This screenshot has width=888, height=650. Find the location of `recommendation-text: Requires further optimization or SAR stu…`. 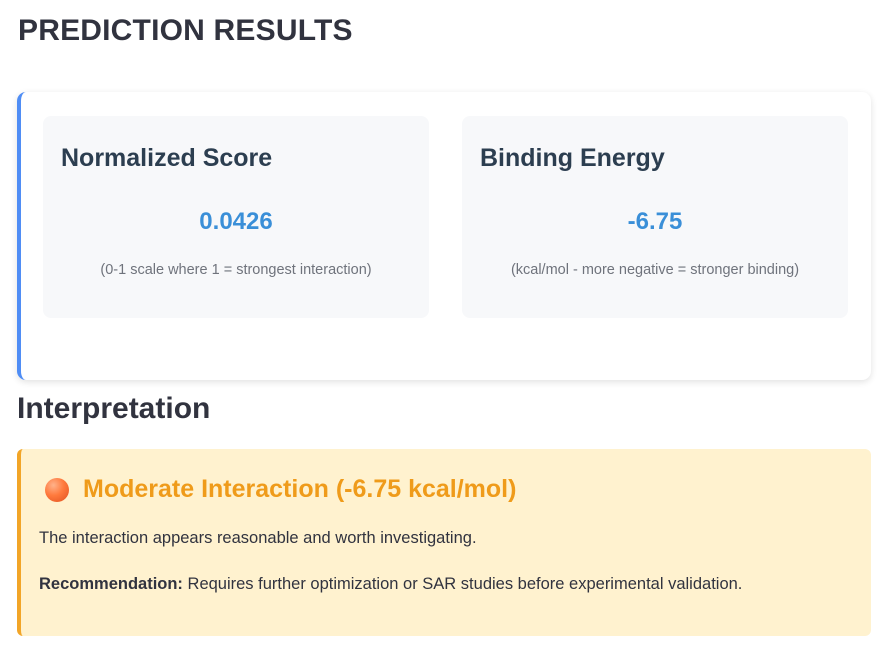

recommendation-text: Requires further optimization or SAR stu… is located at coordinates (462, 584).